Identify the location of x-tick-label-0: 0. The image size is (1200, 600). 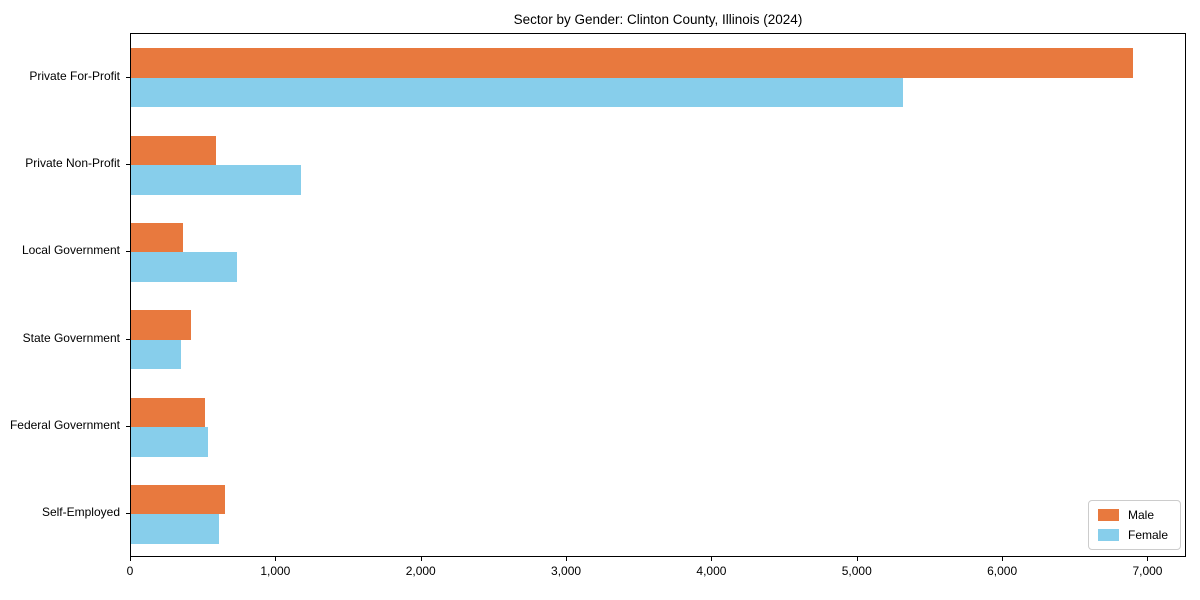
(130, 571).